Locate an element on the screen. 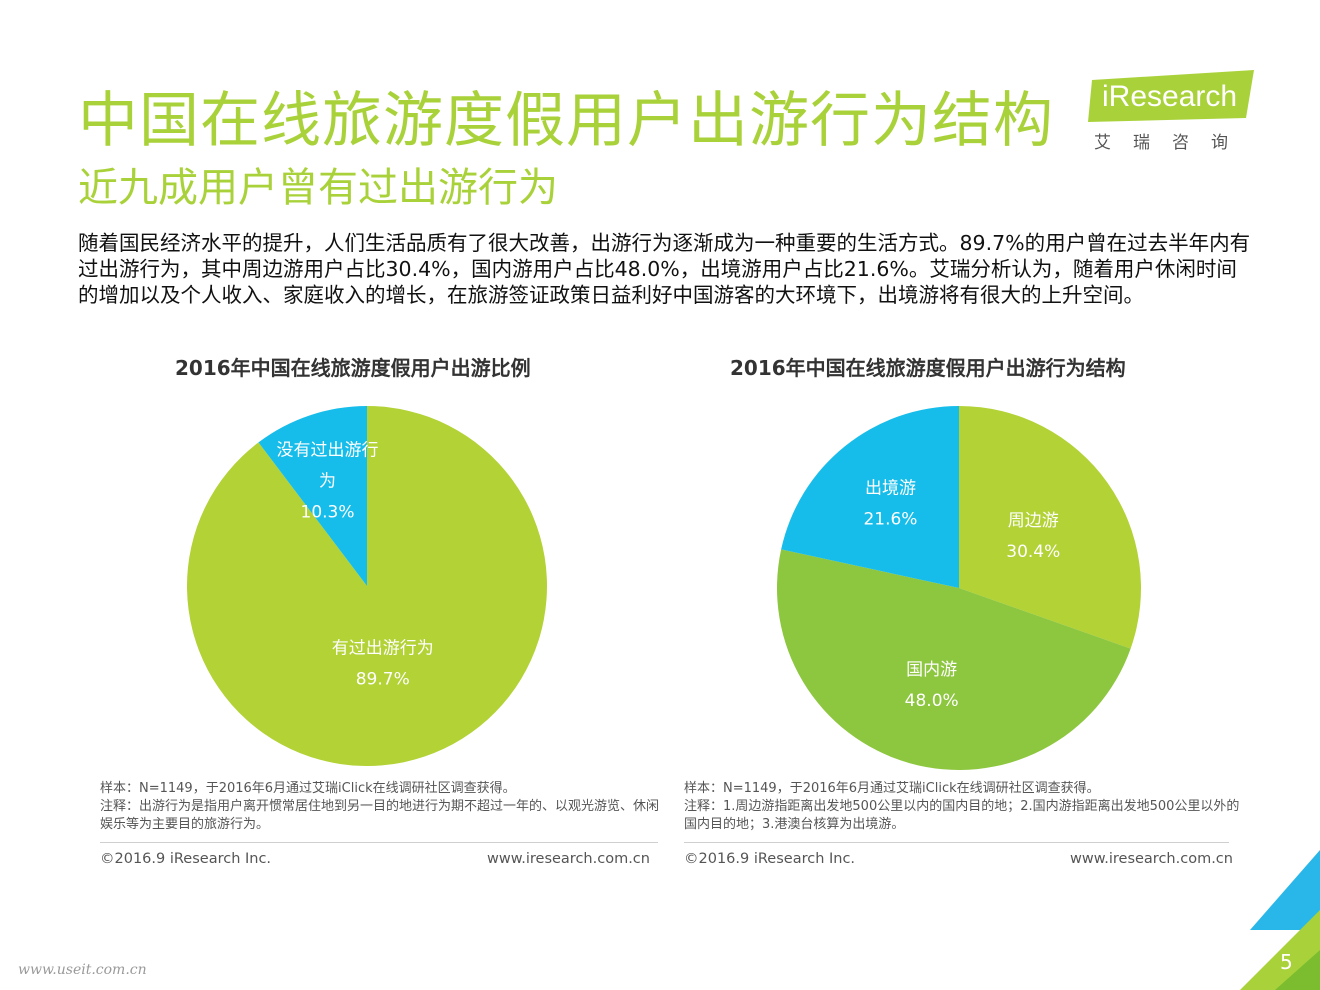 The width and height of the screenshot is (1320, 990). pie-value-label: 30.4% is located at coordinates (1033, 552).